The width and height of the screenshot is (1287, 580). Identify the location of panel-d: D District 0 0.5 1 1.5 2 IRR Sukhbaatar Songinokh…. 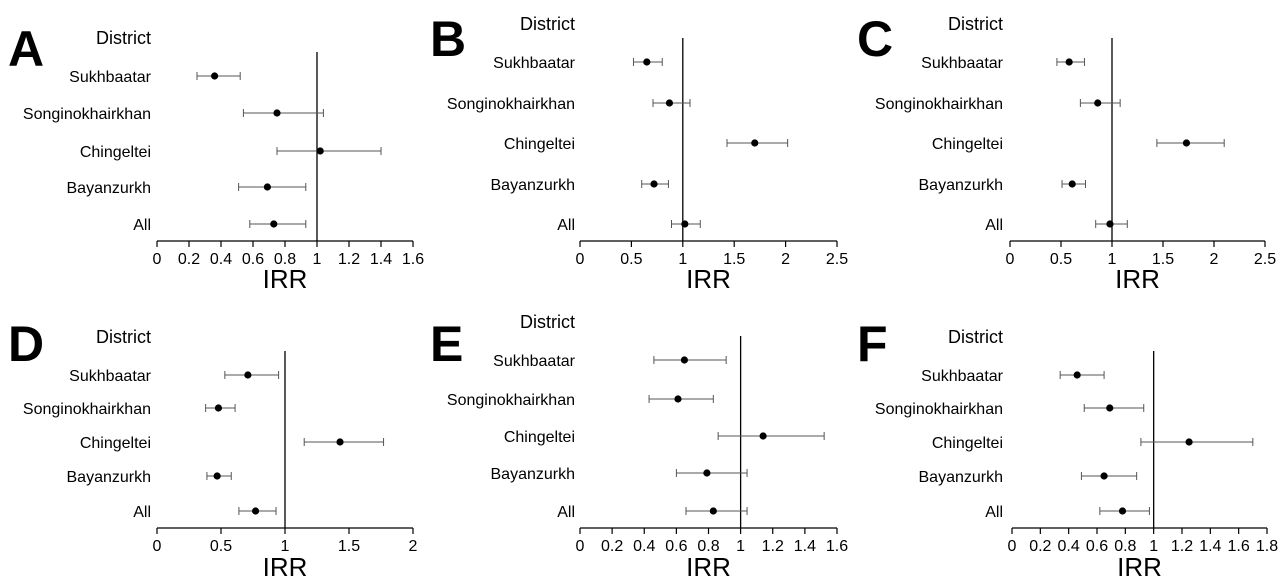
(213, 448).